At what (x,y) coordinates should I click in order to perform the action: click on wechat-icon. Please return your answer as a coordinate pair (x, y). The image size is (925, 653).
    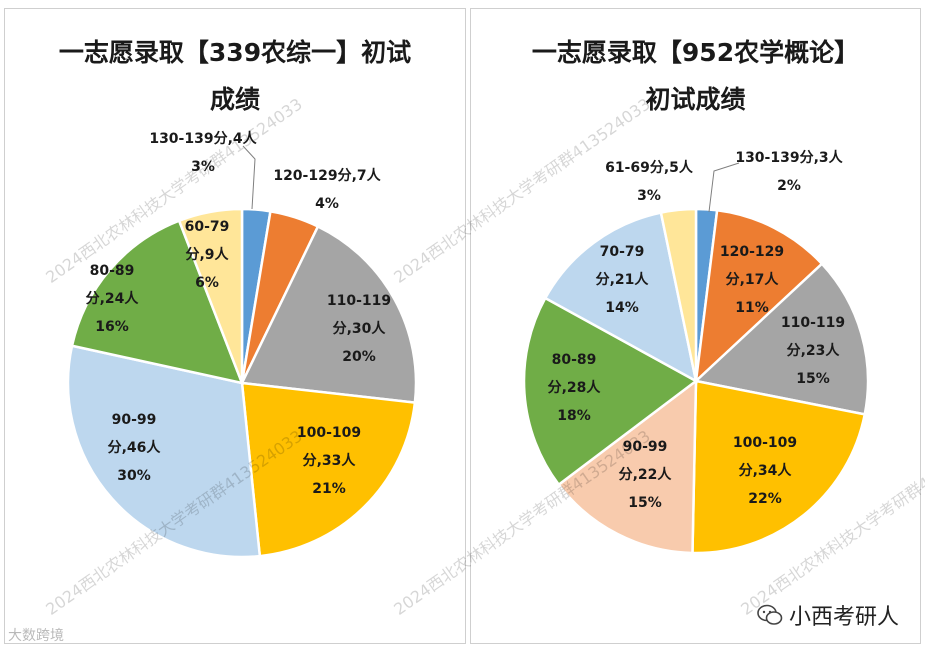
    Looking at the image, I should click on (770, 614).